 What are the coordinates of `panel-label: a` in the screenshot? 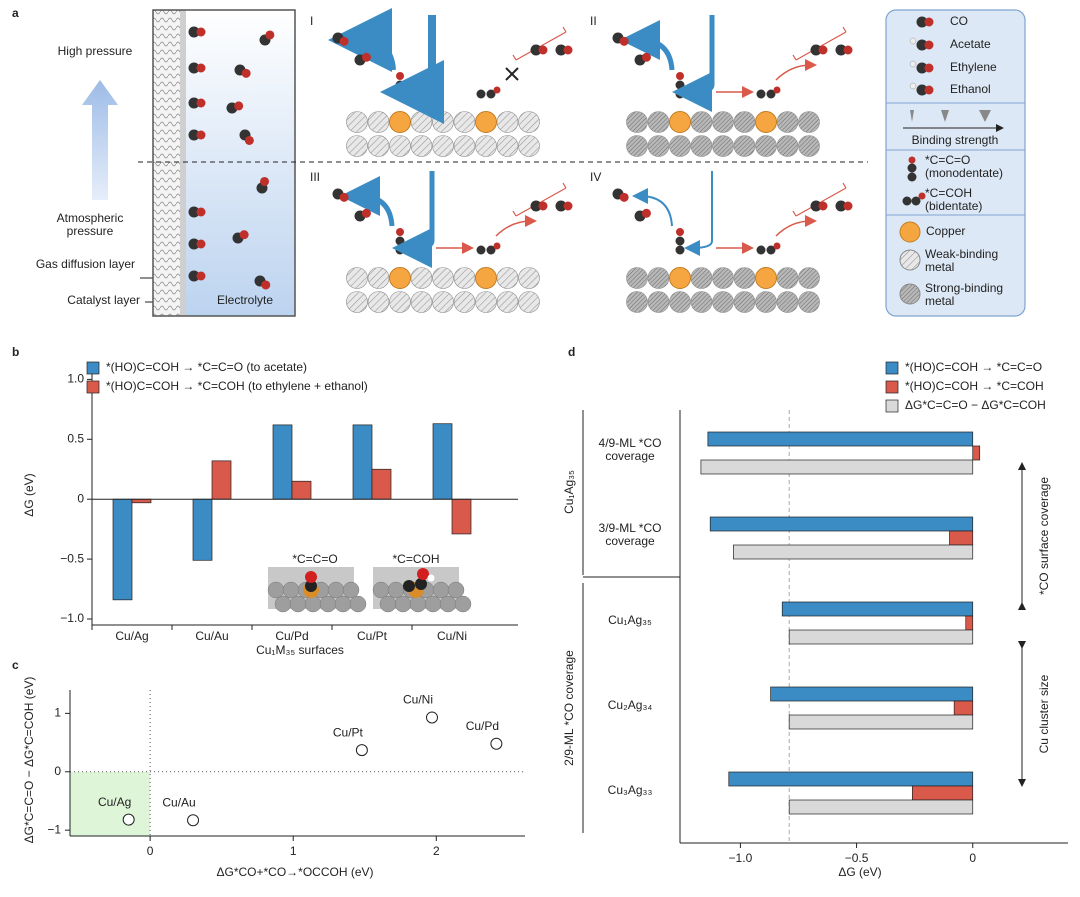 It's located at (15, 13).